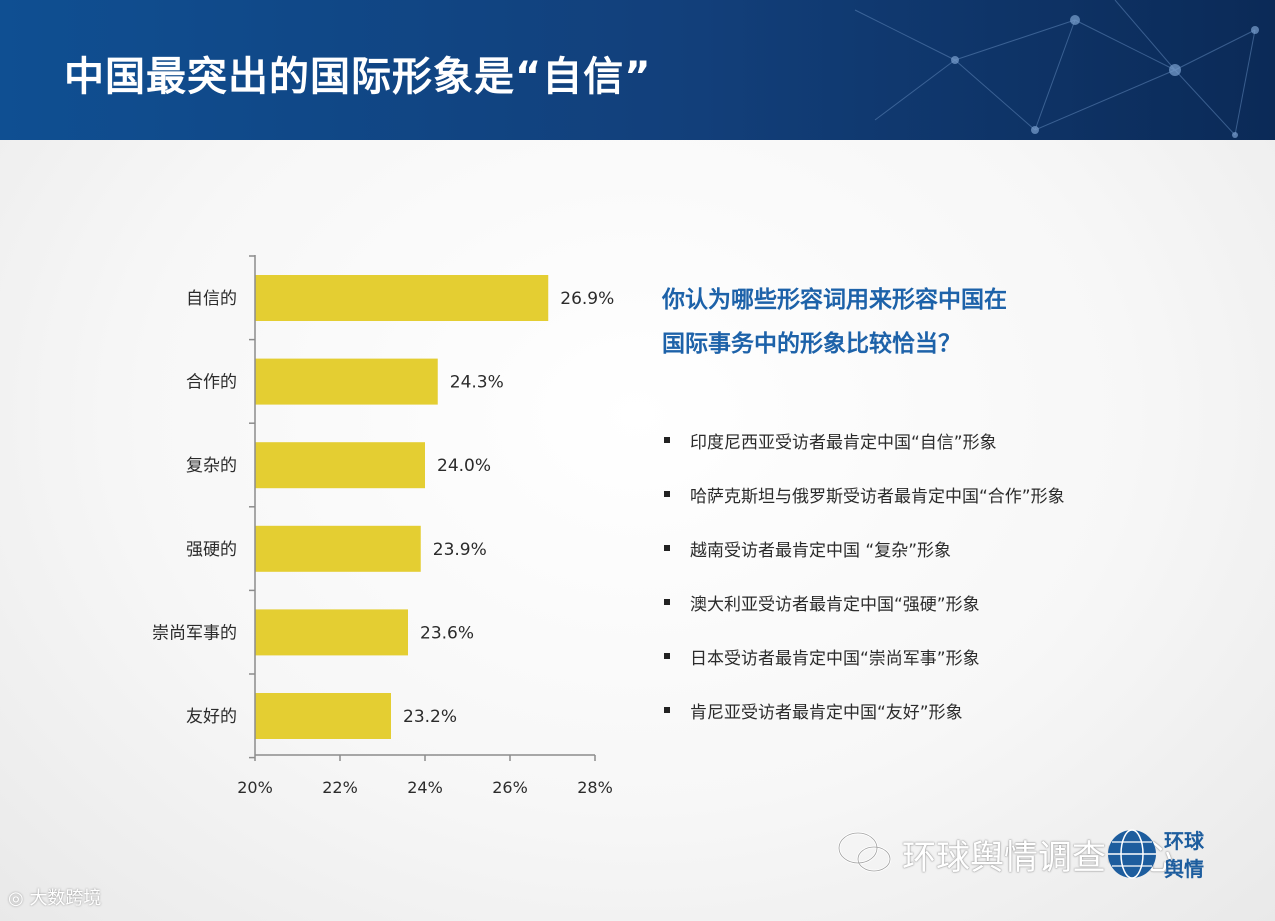 This screenshot has height=921, width=1275. I want to click on value-label: 24.0%, so click(464, 466).